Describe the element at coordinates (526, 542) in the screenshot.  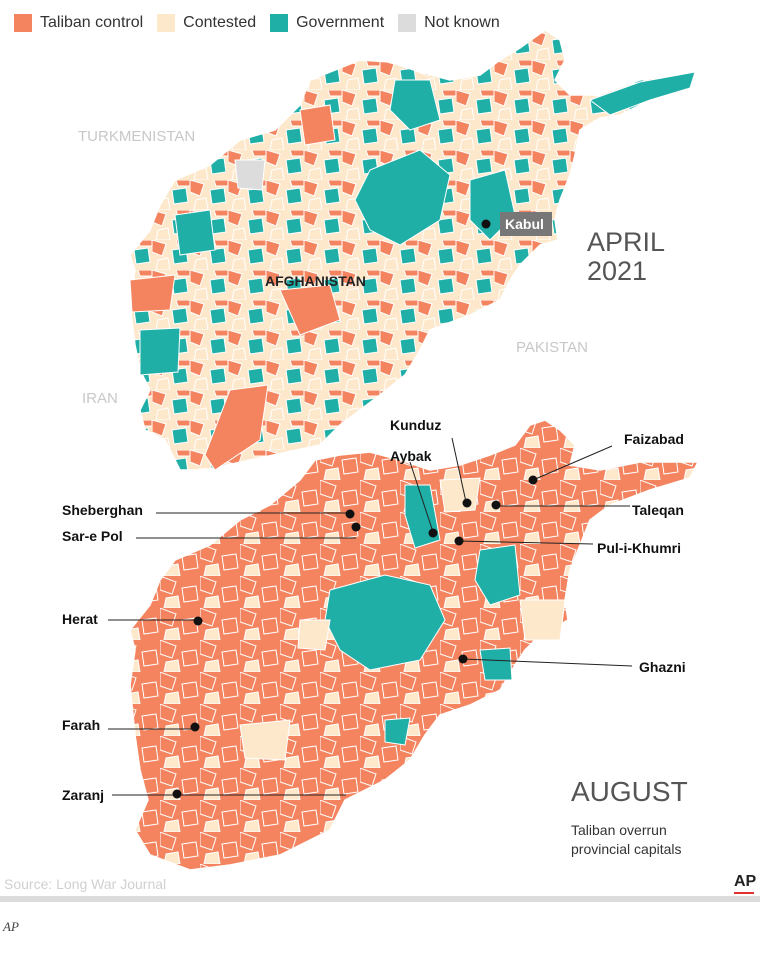
I see `leader-pul-i-khumri` at that location.